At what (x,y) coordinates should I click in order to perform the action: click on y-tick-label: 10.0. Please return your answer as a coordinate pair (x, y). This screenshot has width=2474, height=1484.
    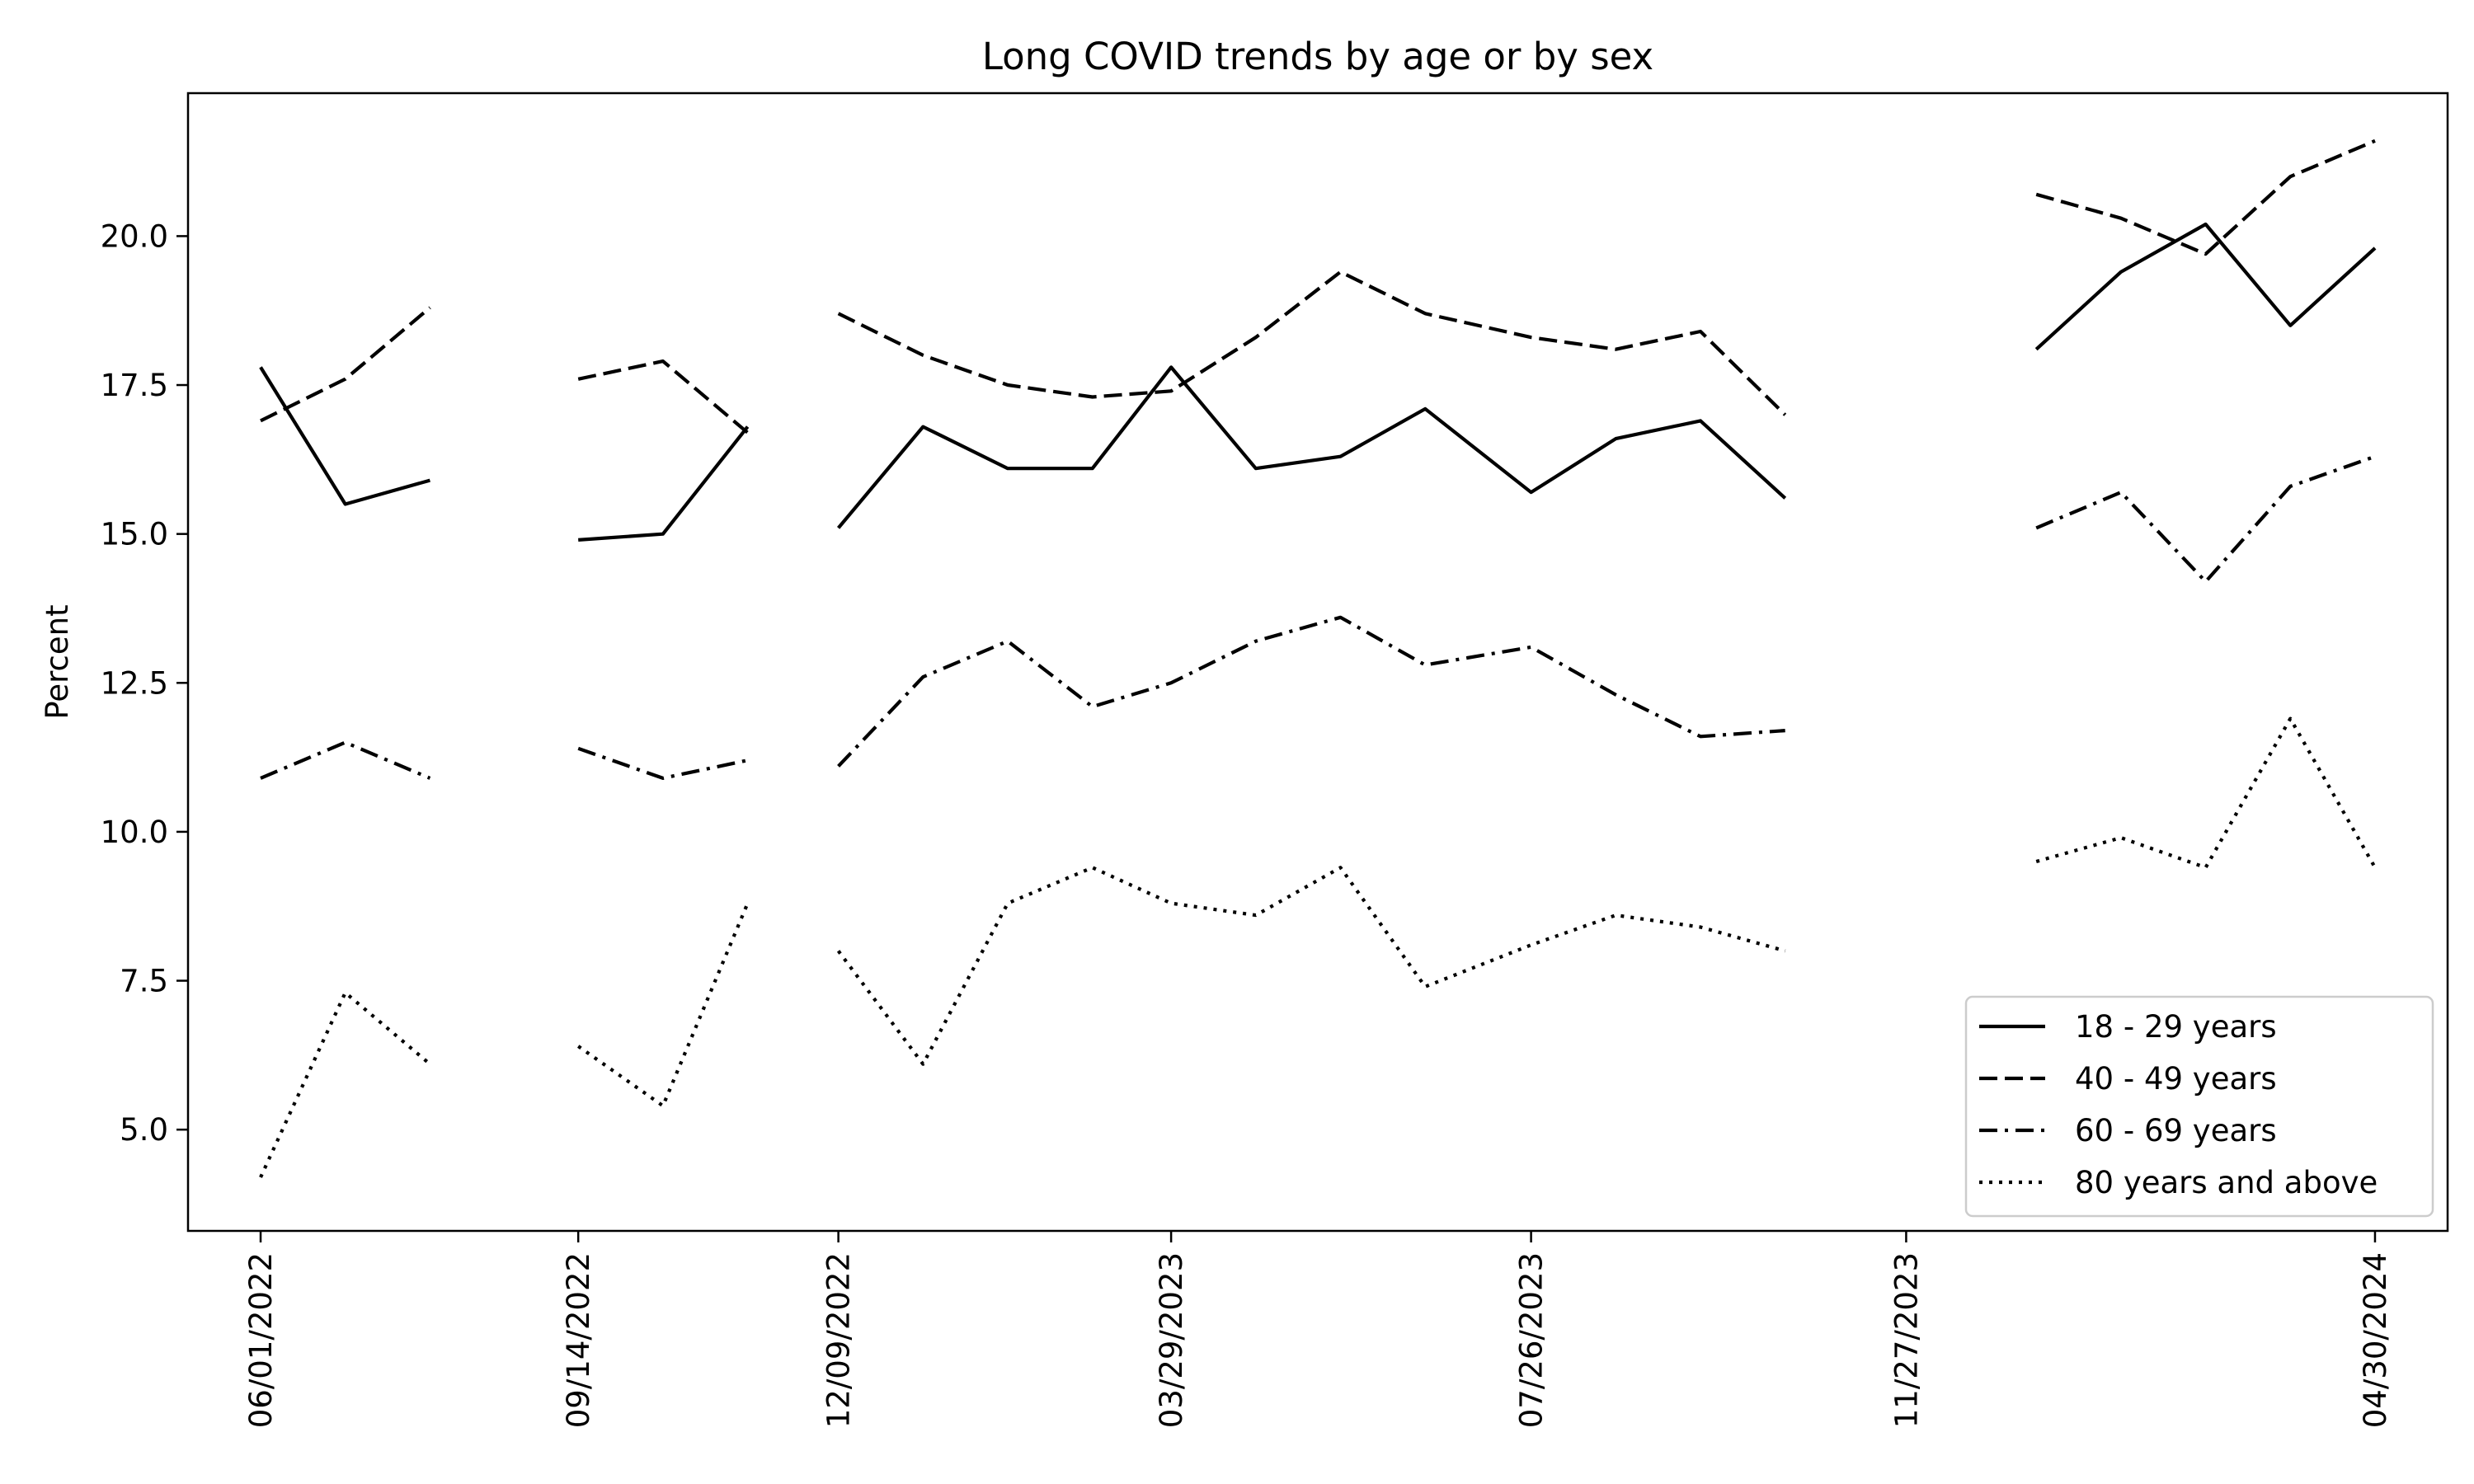
    Looking at the image, I should click on (134, 832).